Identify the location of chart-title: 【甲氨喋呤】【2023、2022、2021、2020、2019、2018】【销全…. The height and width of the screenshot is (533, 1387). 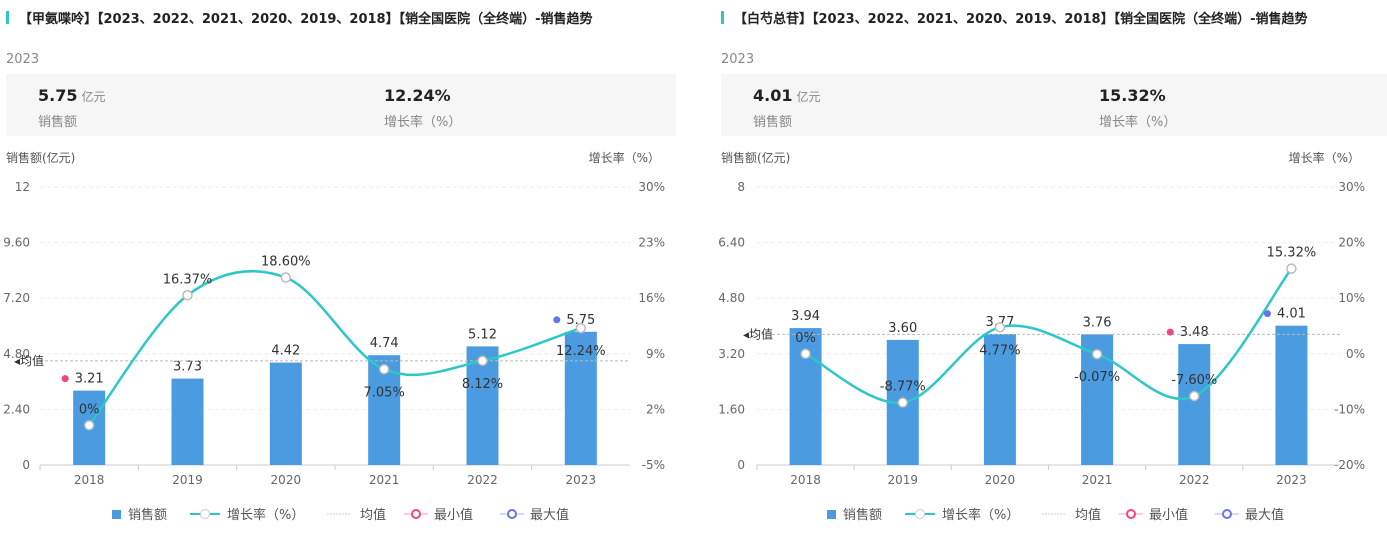
(299, 17).